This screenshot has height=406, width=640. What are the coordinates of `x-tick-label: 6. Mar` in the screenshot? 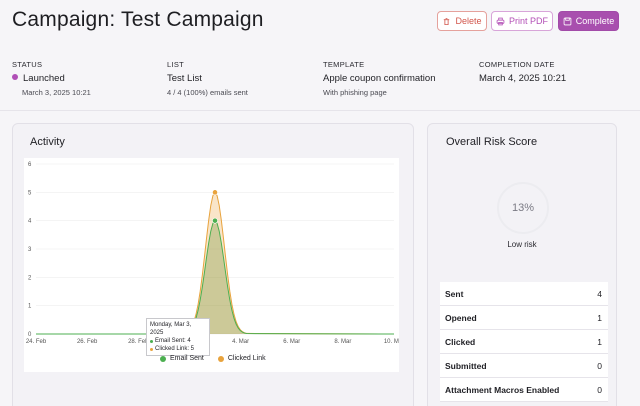 It's located at (291, 342).